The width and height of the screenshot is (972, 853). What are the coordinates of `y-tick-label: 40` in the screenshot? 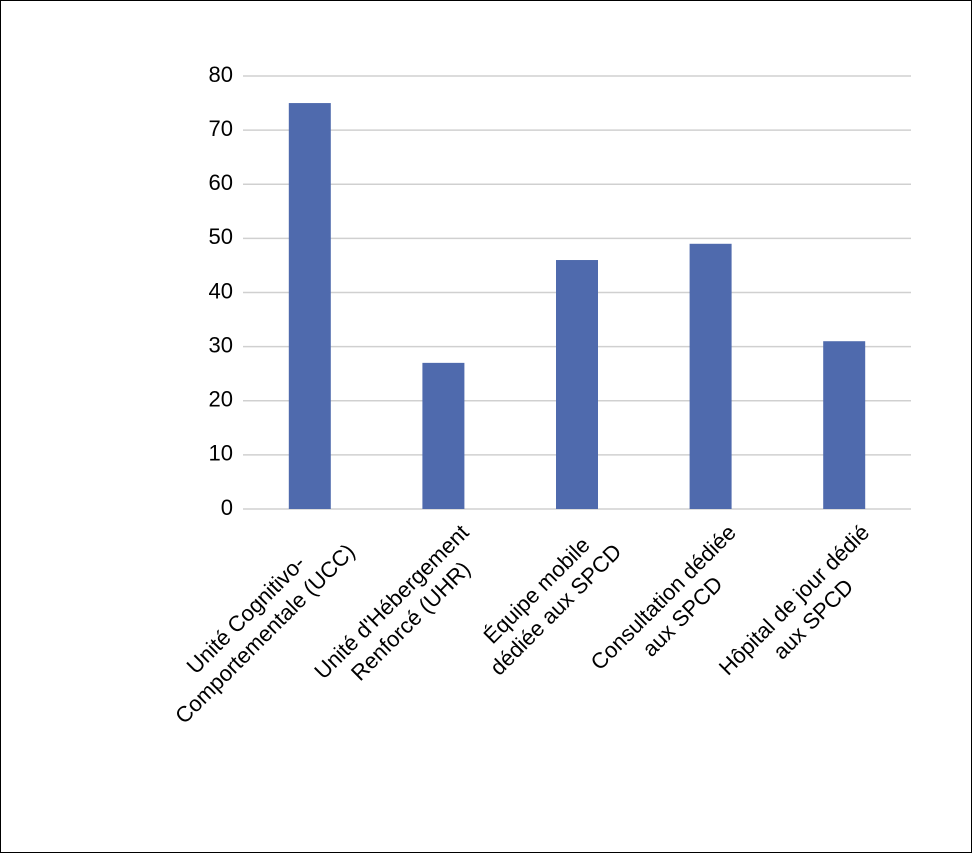 It's located at (221, 290).